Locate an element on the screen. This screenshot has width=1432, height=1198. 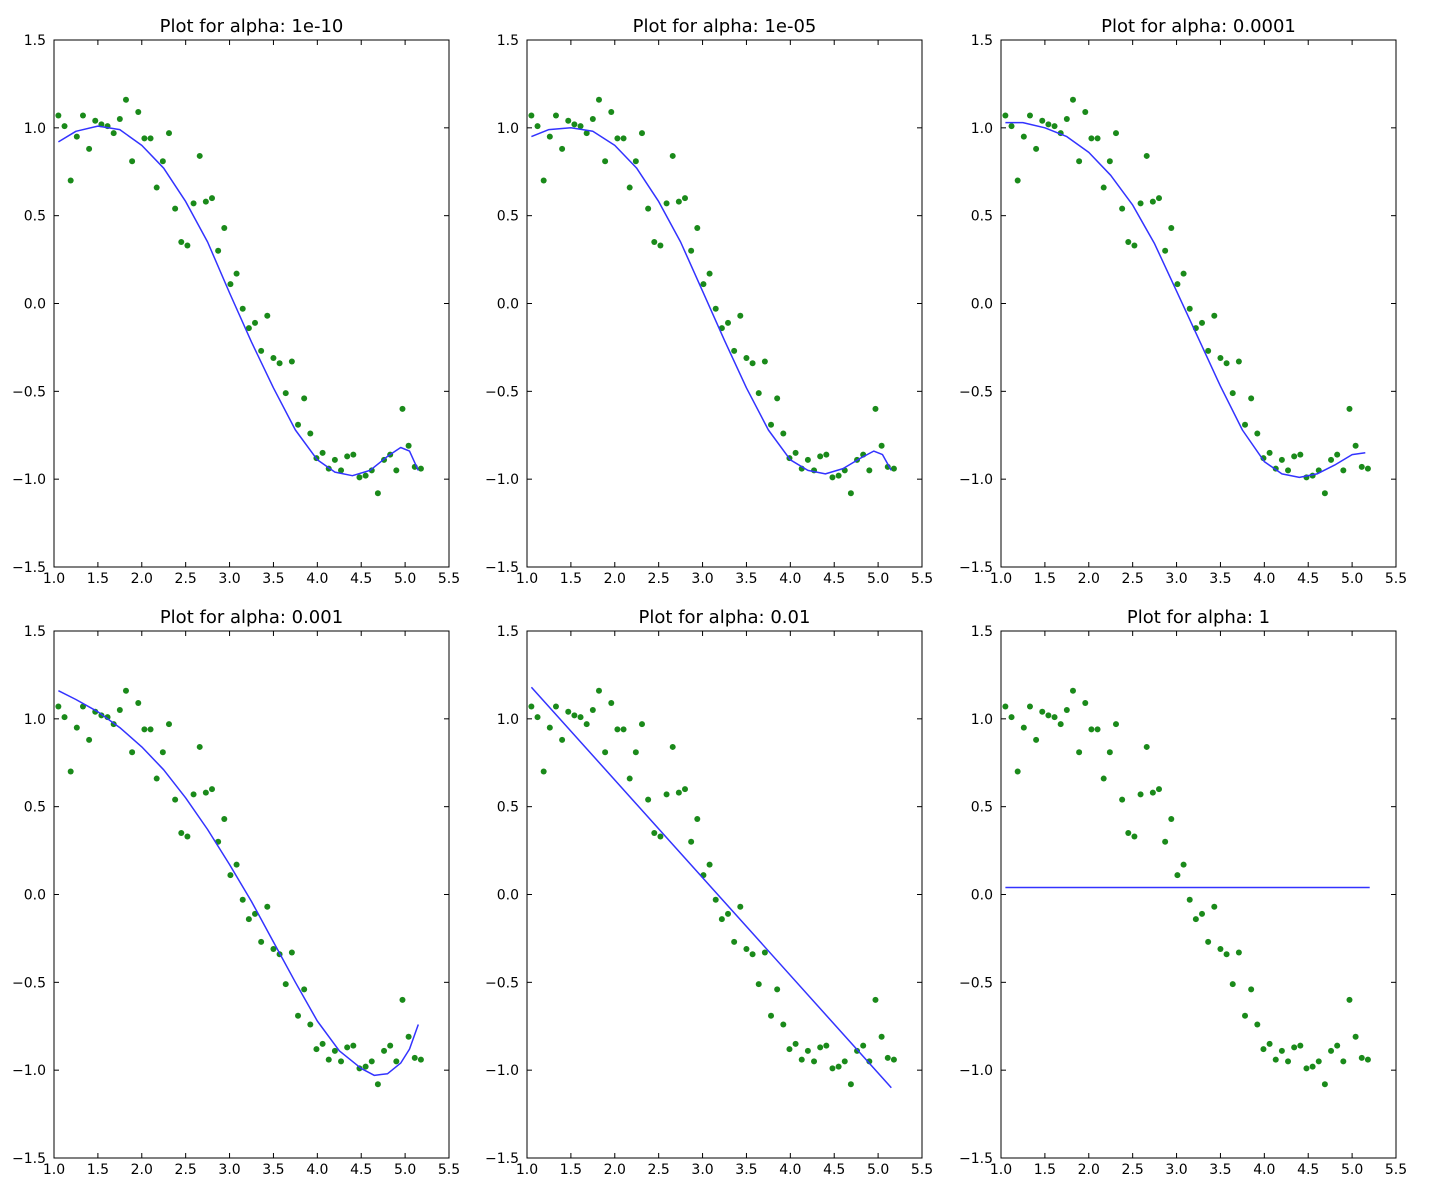
x-tick-label: 2.0 is located at coordinates (142, 1170).